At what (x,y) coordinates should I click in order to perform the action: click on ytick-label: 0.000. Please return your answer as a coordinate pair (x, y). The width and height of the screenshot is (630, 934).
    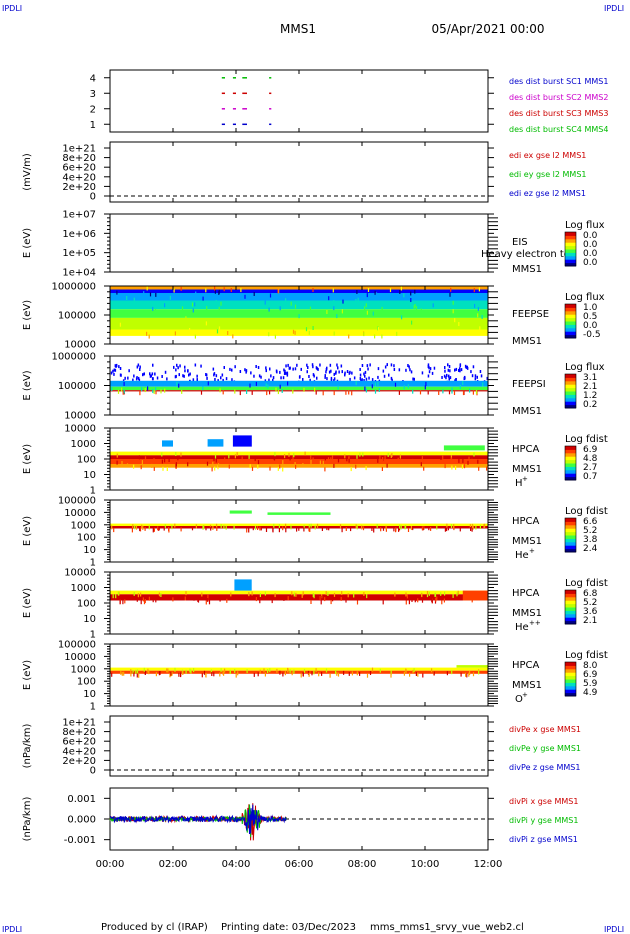
    Looking at the image, I should click on (81, 820).